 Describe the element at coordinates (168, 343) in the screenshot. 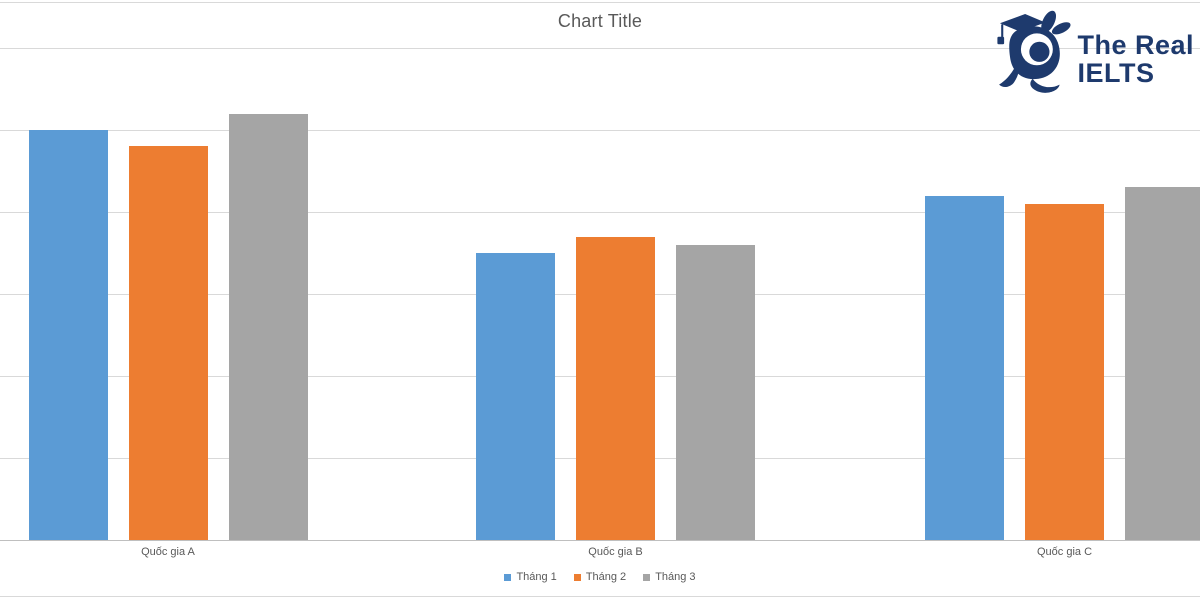

I see `bar-series2-category1` at that location.